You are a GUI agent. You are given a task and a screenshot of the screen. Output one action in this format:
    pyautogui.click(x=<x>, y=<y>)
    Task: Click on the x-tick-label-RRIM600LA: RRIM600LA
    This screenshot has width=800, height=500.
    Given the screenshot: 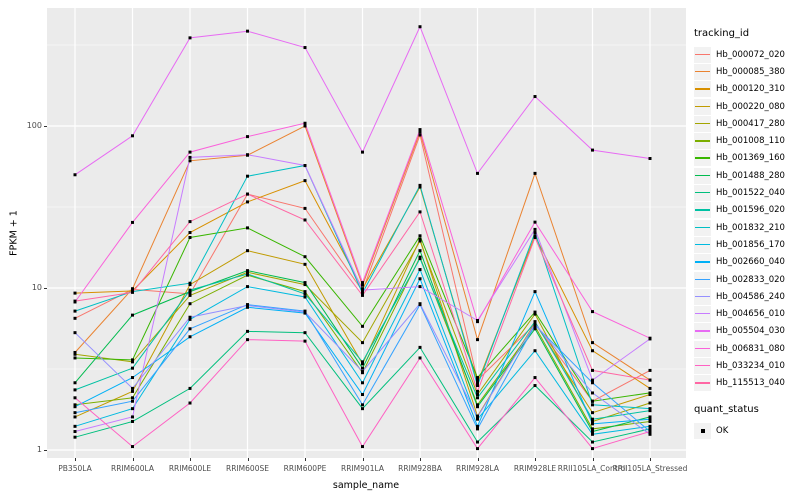 What is the action you would take?
    pyautogui.click(x=132, y=468)
    